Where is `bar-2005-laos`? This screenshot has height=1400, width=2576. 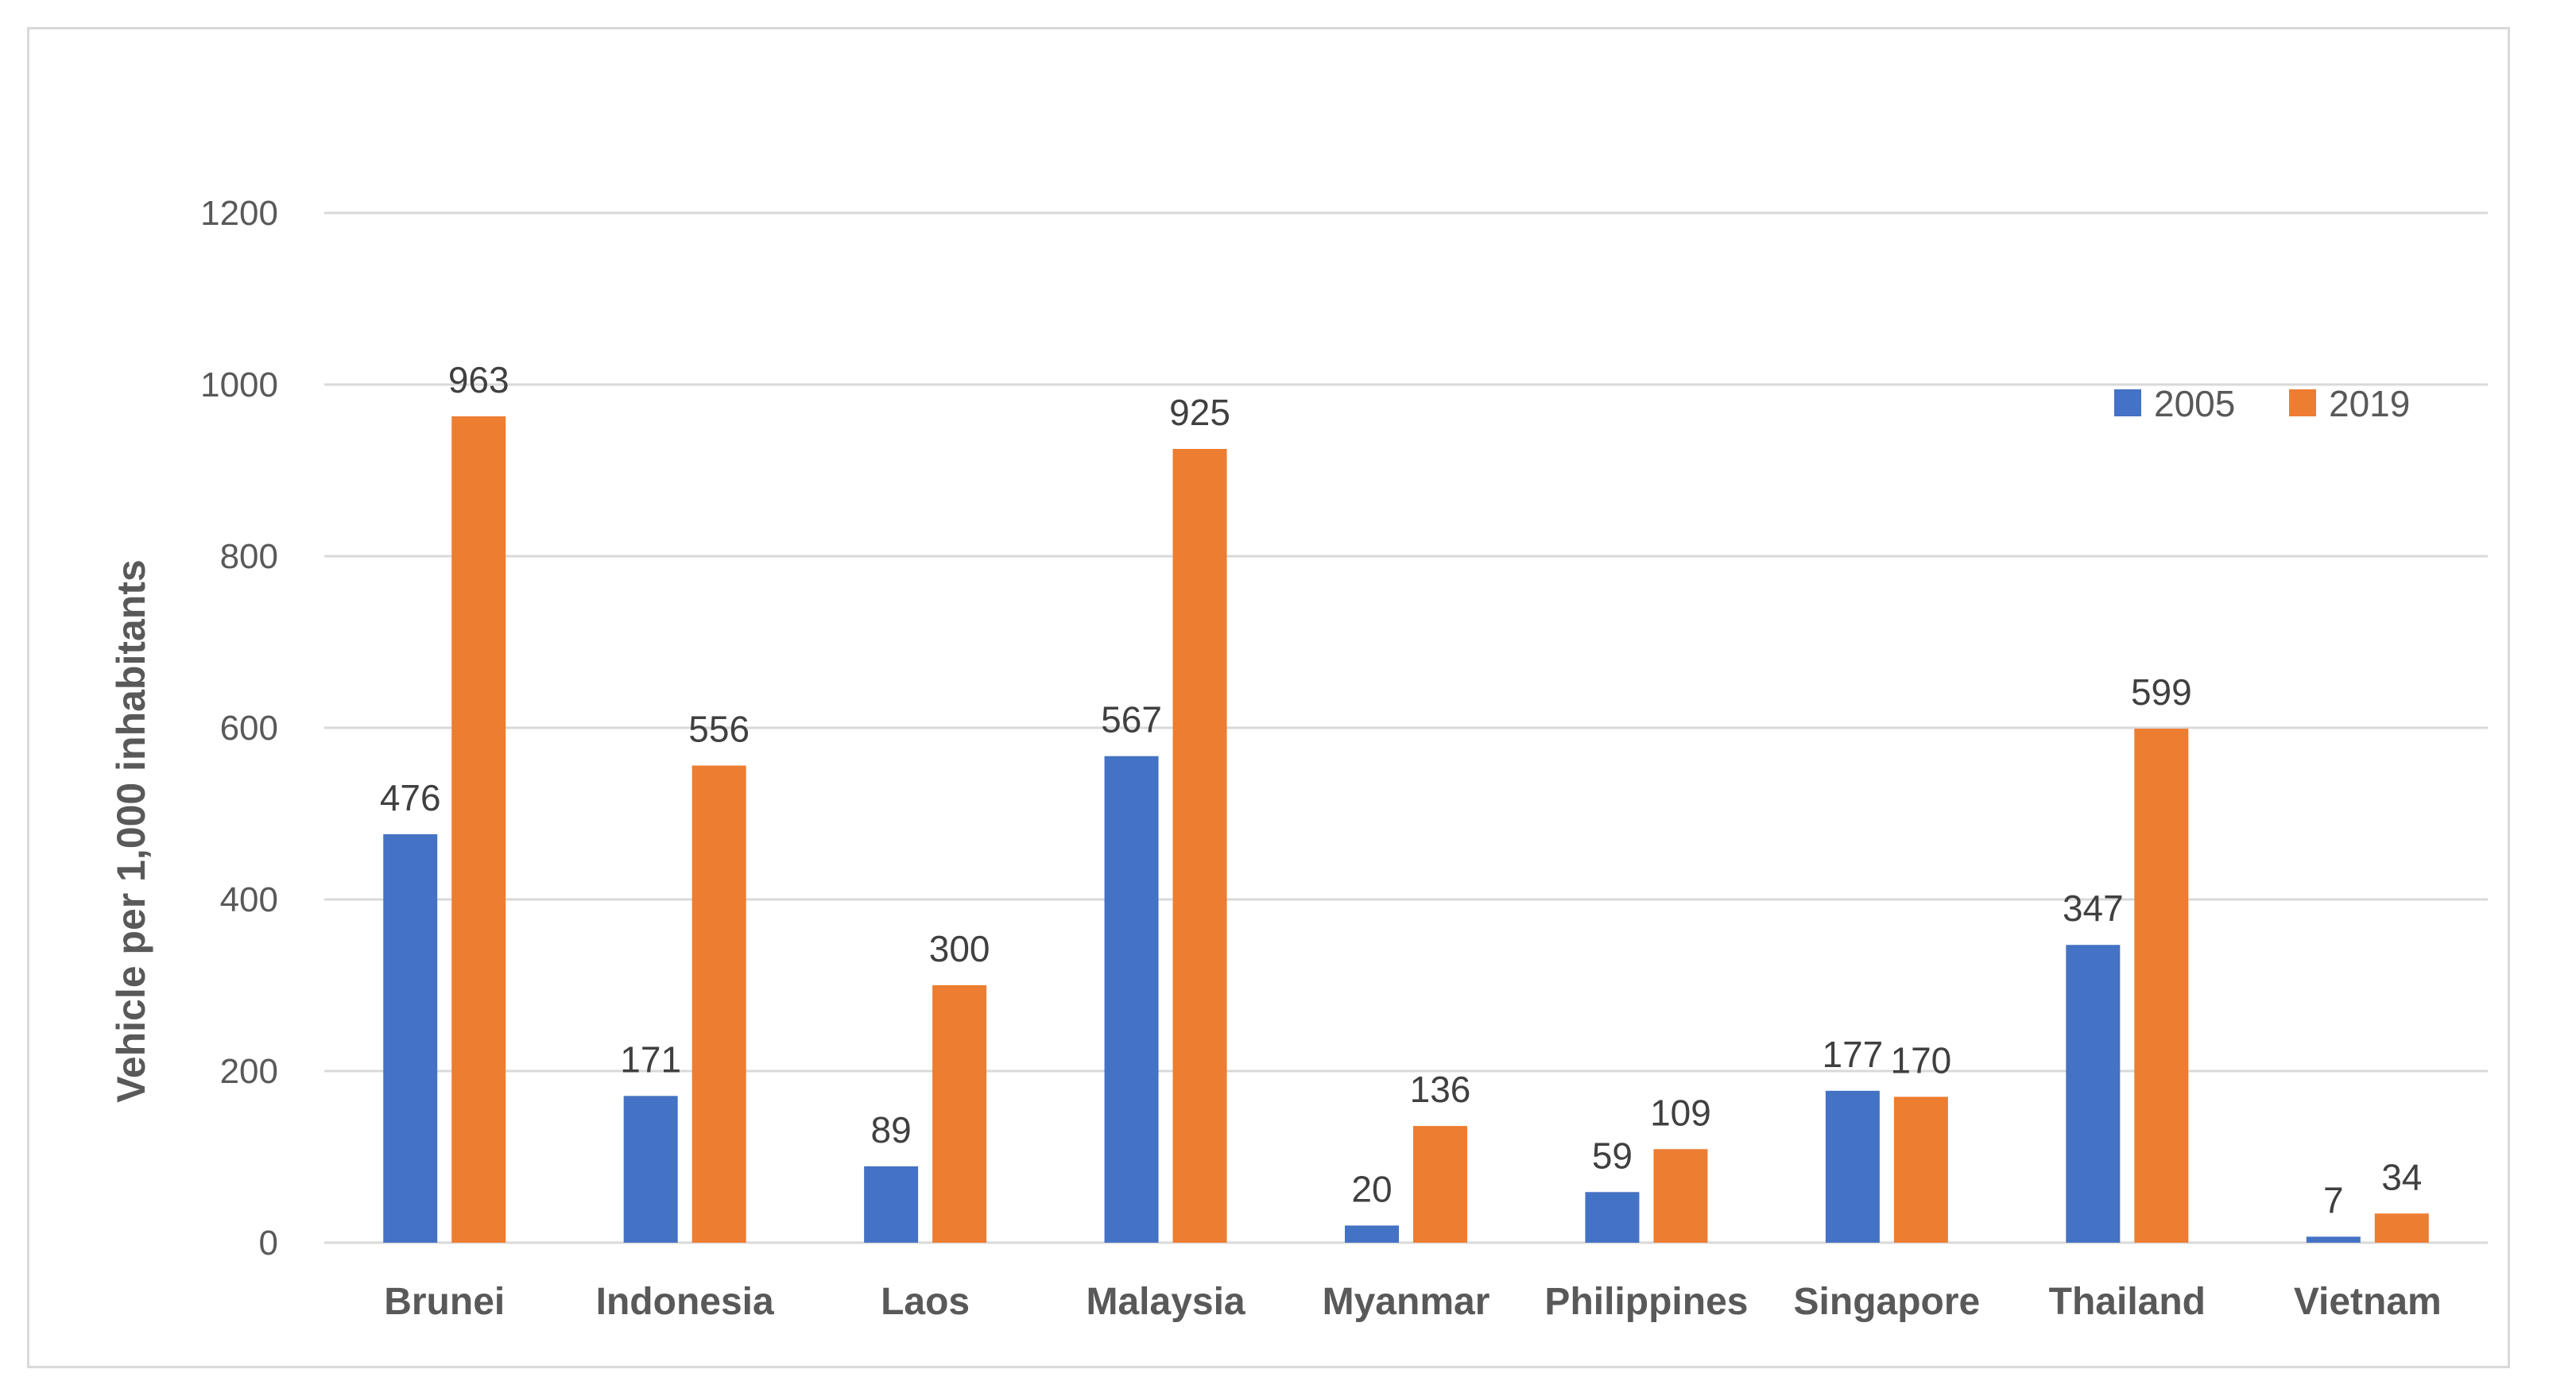
bar-2005-laos is located at coordinates (891, 1205).